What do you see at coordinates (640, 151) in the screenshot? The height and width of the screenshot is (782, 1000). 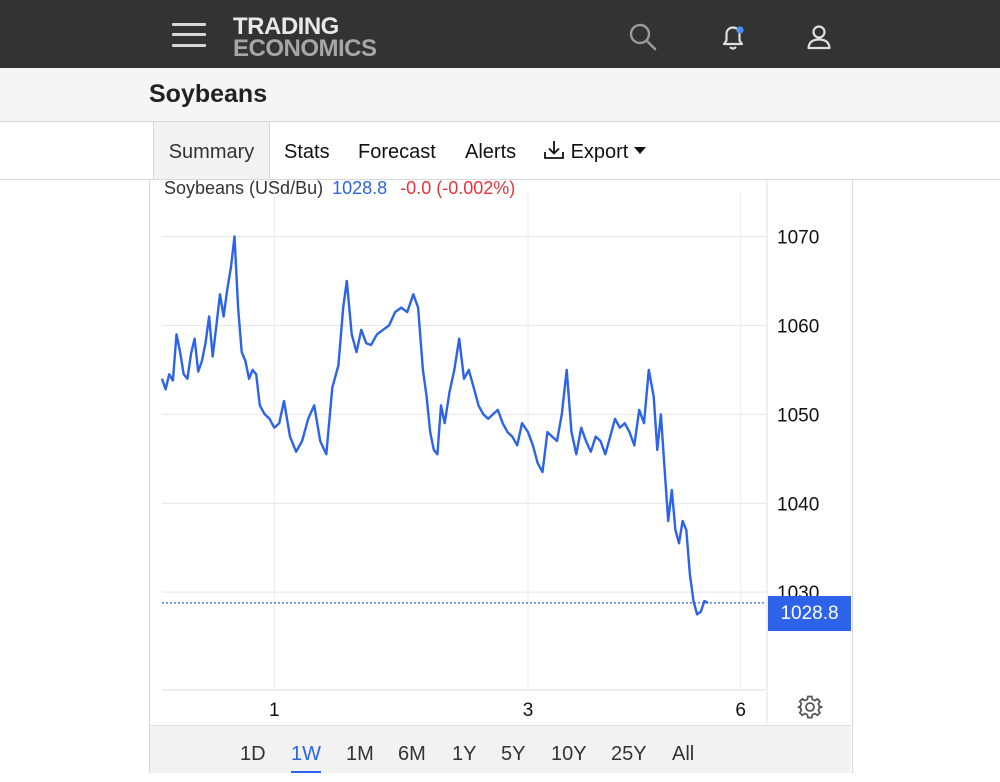 I see `chevron-down-icon` at bounding box center [640, 151].